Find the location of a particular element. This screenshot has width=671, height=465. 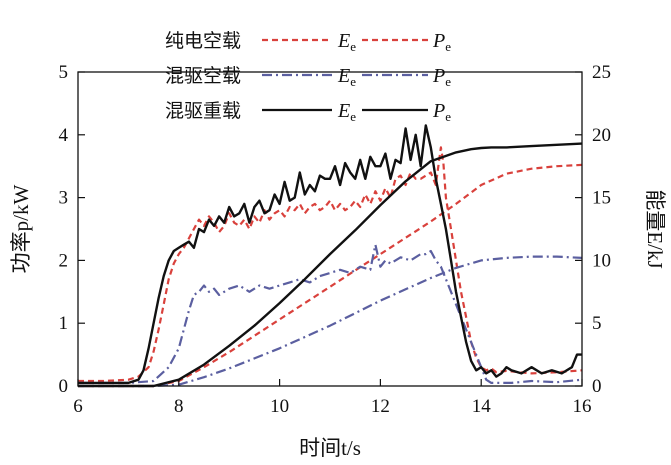

left-y-tick-label: 0 is located at coordinates (64, 386).